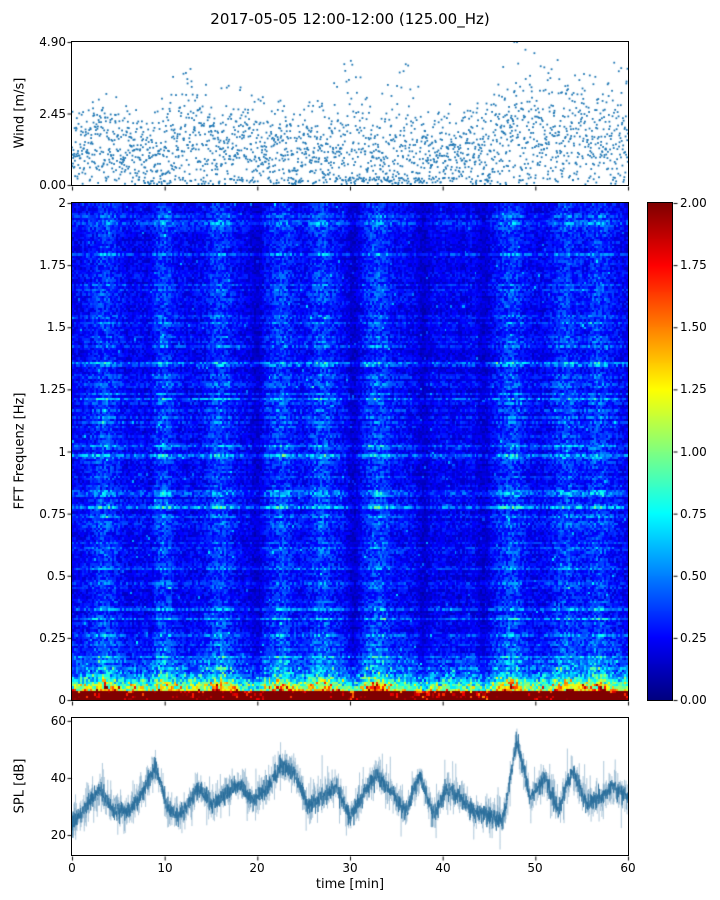 This screenshot has height=900, width=720. I want to click on colorbar-tick-label: 0.25, so click(693, 638).